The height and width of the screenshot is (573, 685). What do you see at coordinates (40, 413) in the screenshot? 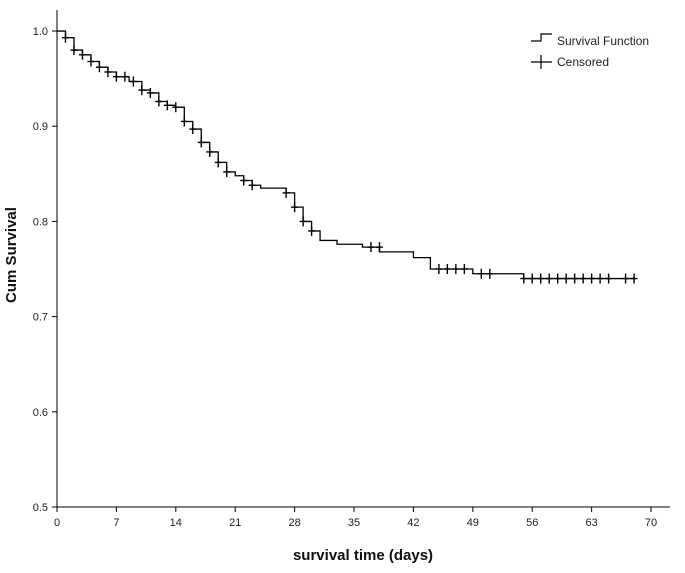
I see `y-tick-label: 0.6` at bounding box center [40, 413].